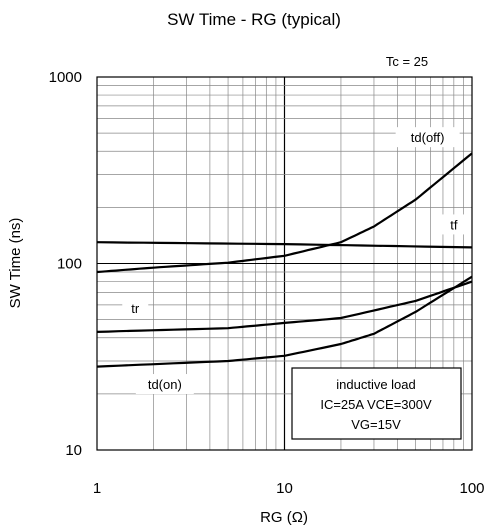 The image size is (487, 532). I want to click on note-line-2: IC=25A VCE=300V, so click(376, 404).